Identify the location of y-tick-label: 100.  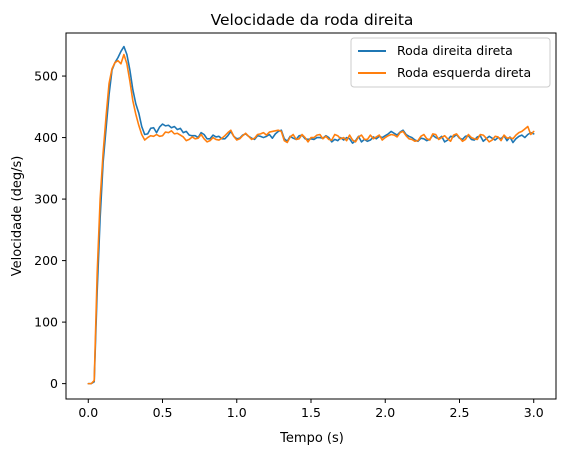
(46, 322).